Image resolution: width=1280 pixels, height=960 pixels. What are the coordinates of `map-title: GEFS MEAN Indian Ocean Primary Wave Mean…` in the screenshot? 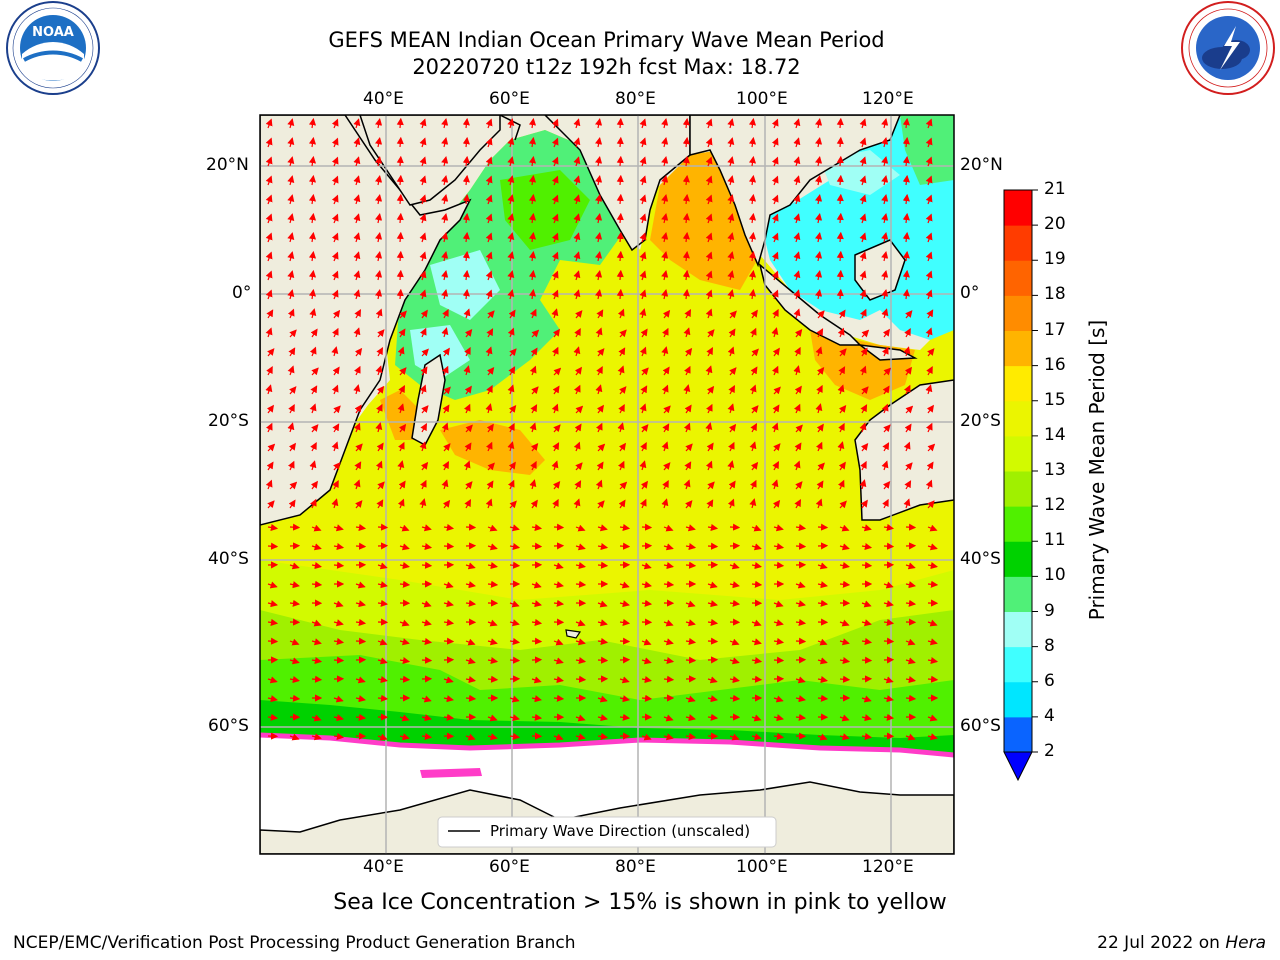 It's located at (606, 40).